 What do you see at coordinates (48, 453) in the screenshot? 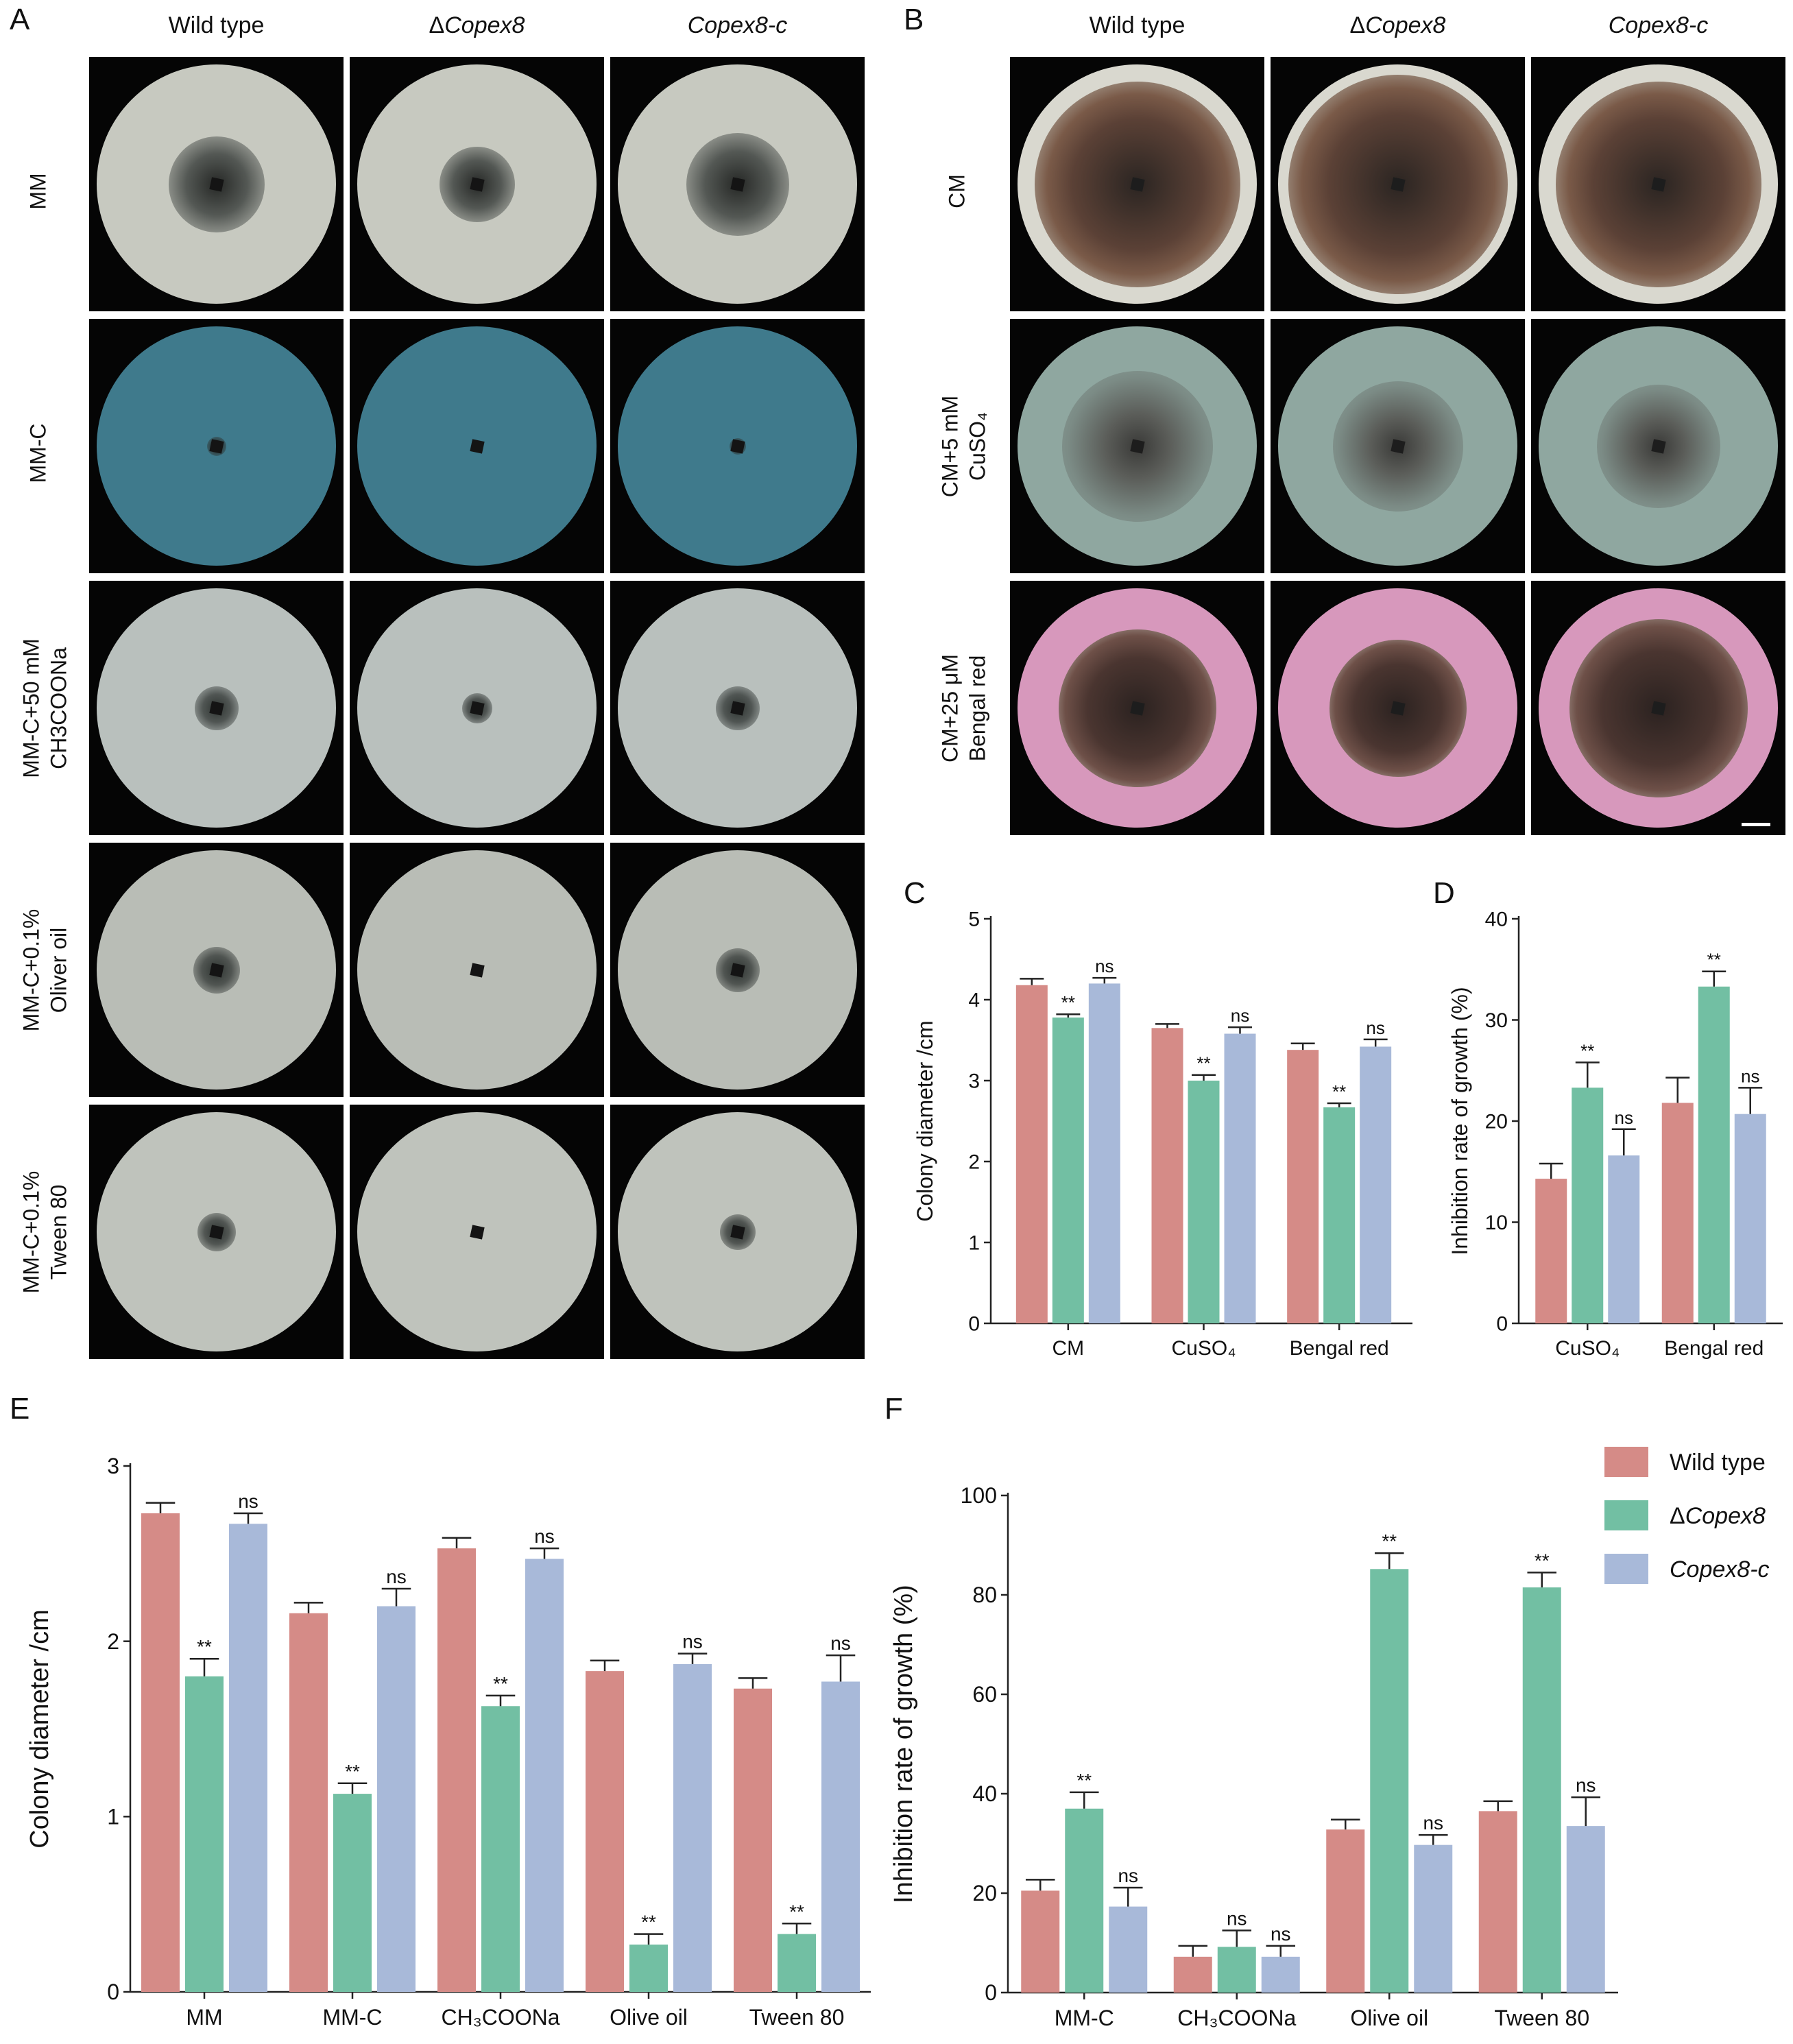
I see `row-label-1: MM-C` at bounding box center [48, 453].